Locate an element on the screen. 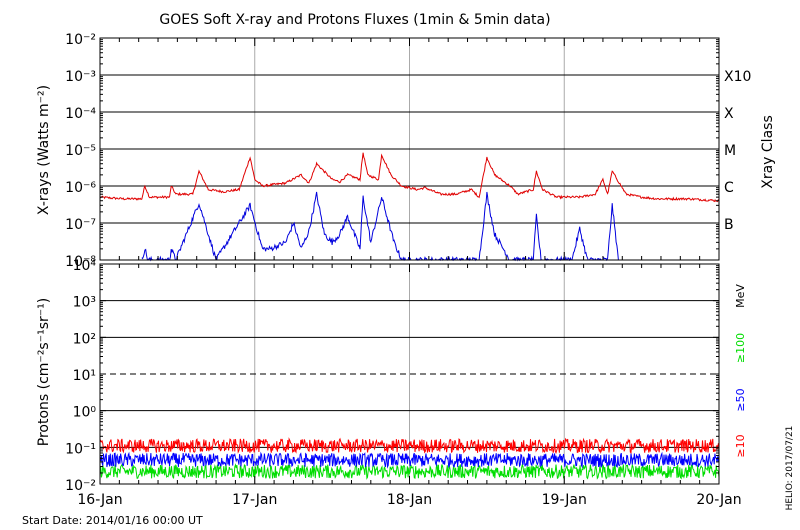 Image resolution: width=800 pixels, height=530 pixels. proton-y-tick-label: 10¹ is located at coordinates (84, 376).